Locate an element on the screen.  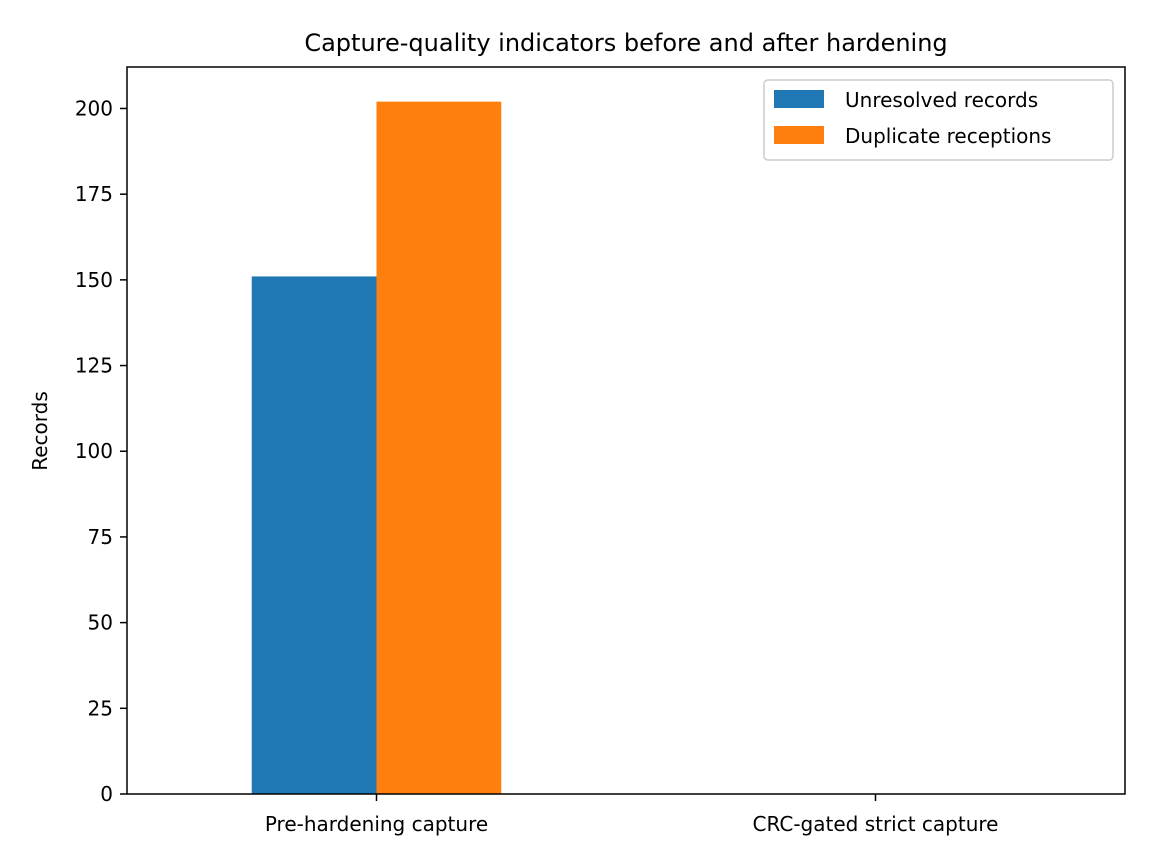
y-tick-label: 150 is located at coordinates (94, 280).